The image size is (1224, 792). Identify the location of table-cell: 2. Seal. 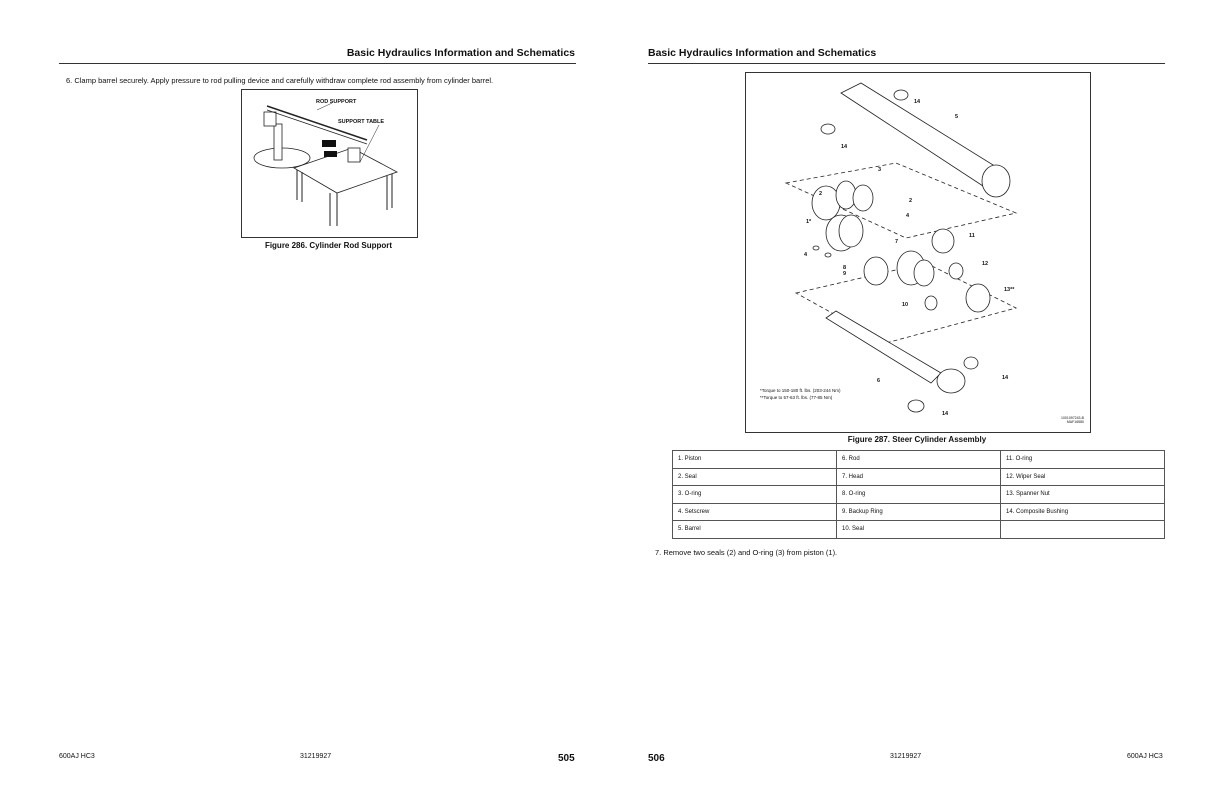
(754, 476).